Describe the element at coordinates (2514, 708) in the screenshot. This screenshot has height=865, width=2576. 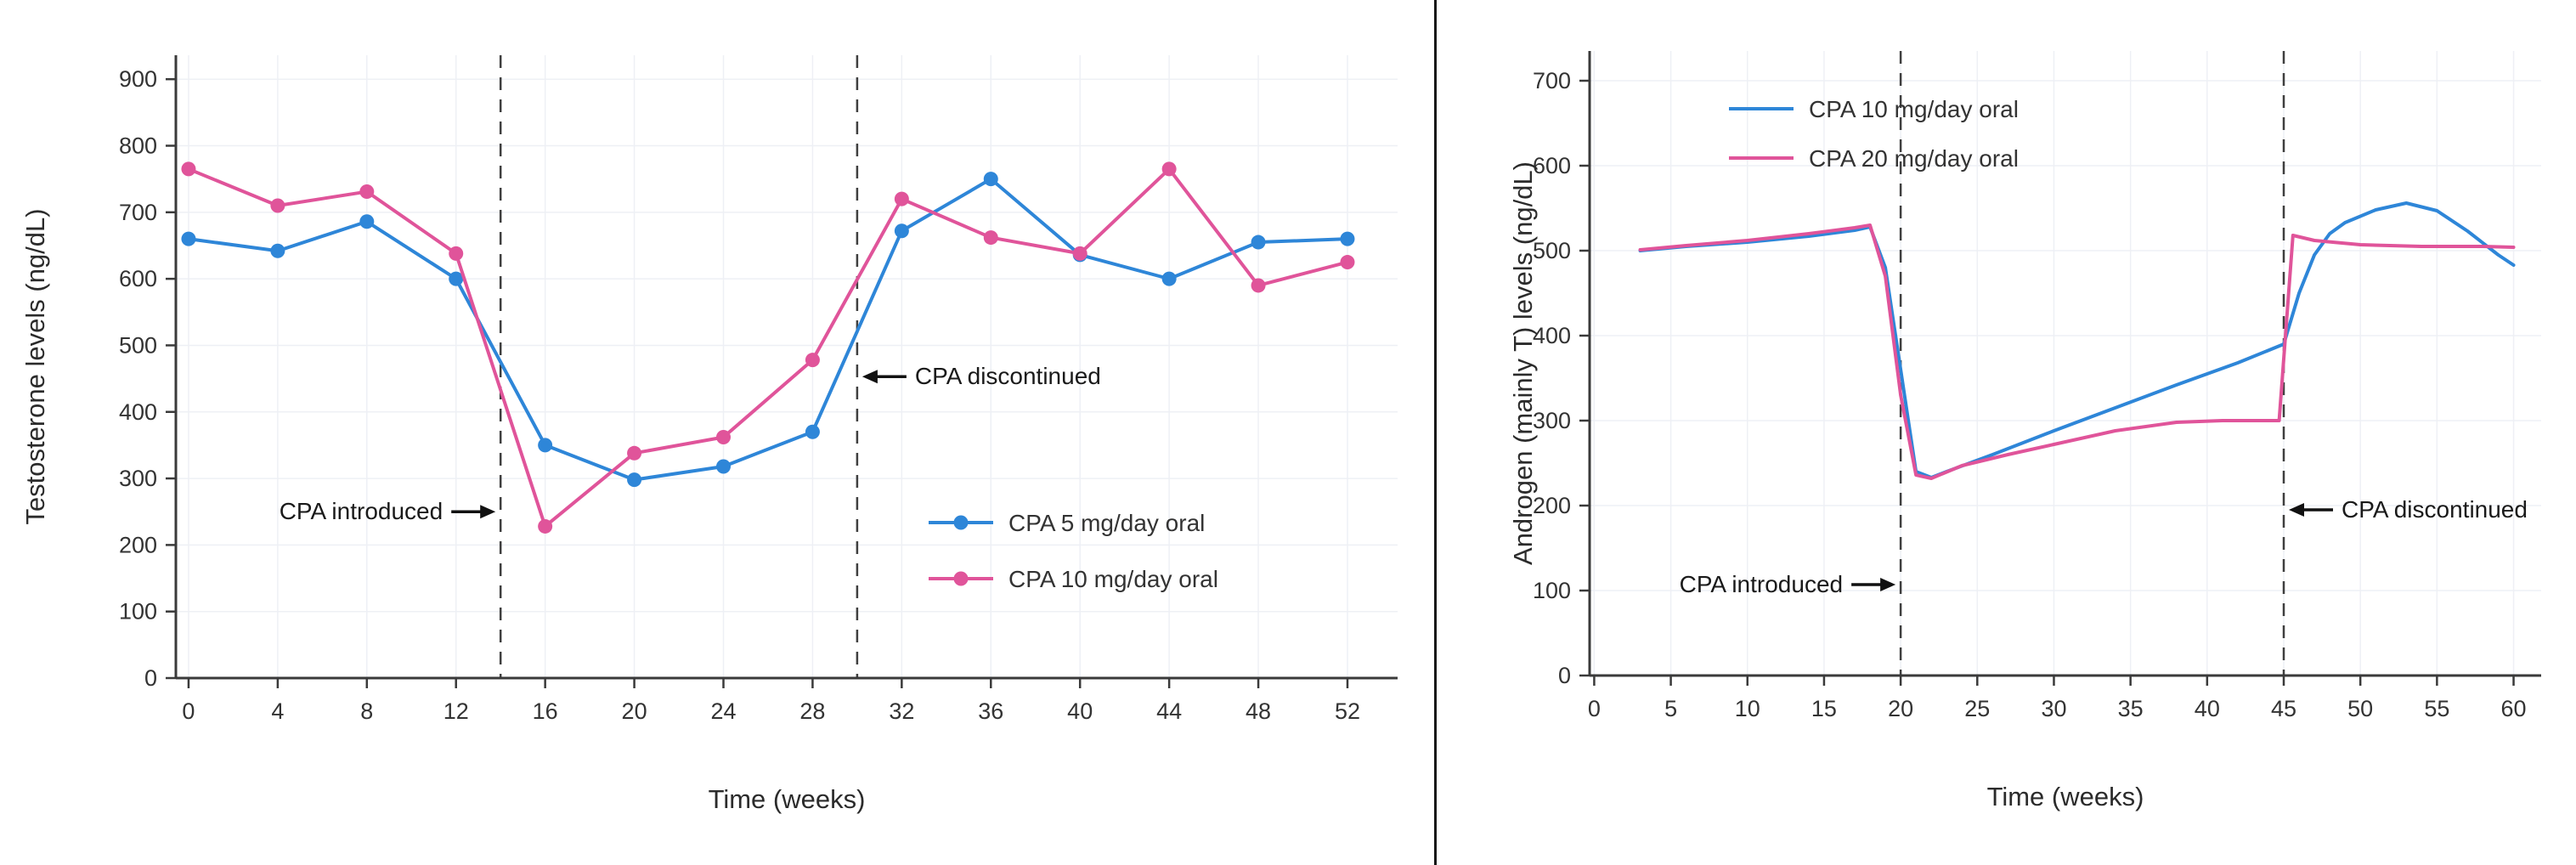
I see `x-tick-label: 60` at that location.